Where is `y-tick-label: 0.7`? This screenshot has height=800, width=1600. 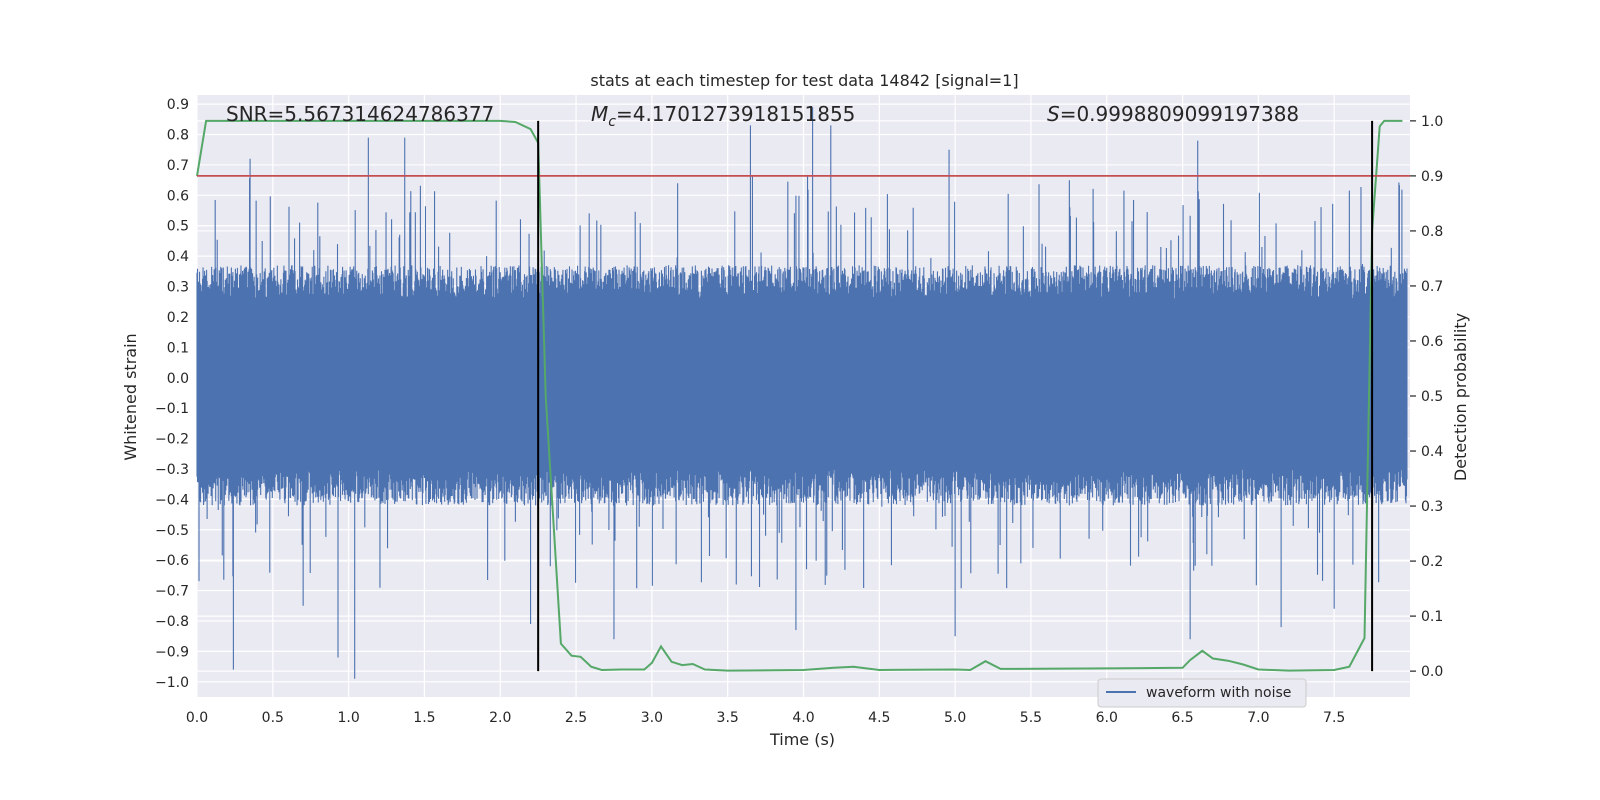
y-tick-label: 0.7 is located at coordinates (178, 166).